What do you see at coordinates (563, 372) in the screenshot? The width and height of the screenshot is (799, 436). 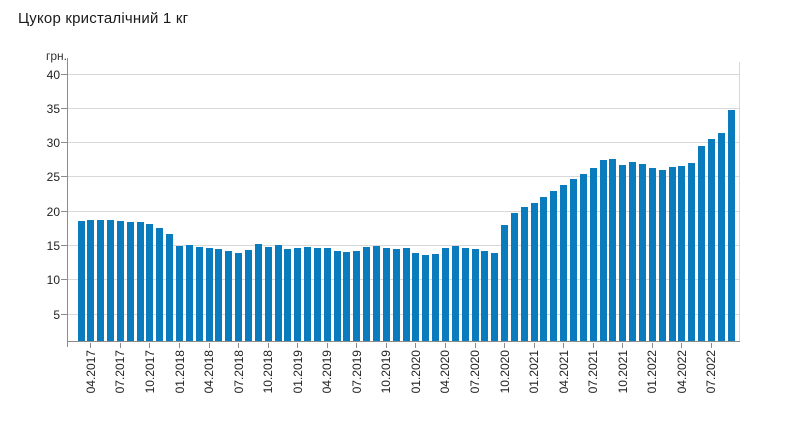 I see `x-axis-label: 04.2021` at bounding box center [563, 372].